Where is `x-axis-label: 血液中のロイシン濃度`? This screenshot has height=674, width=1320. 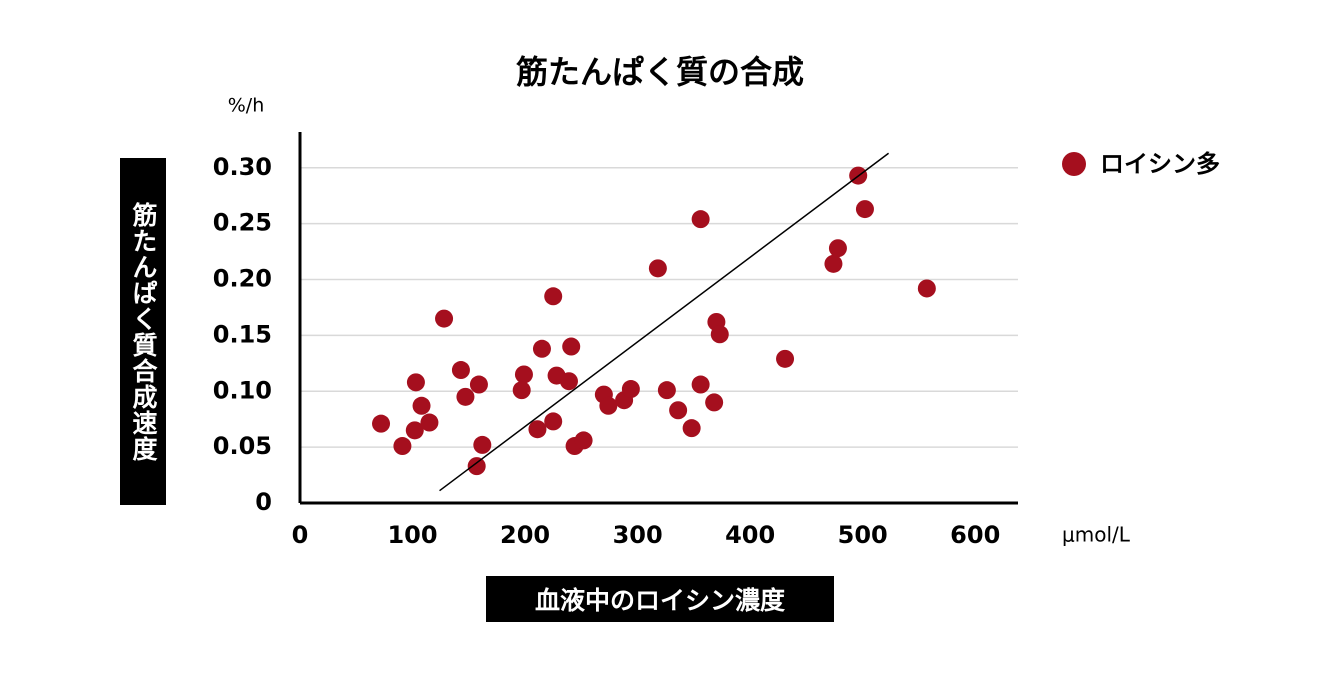
x-axis-label: 血液中のロイシン濃度 is located at coordinates (660, 599).